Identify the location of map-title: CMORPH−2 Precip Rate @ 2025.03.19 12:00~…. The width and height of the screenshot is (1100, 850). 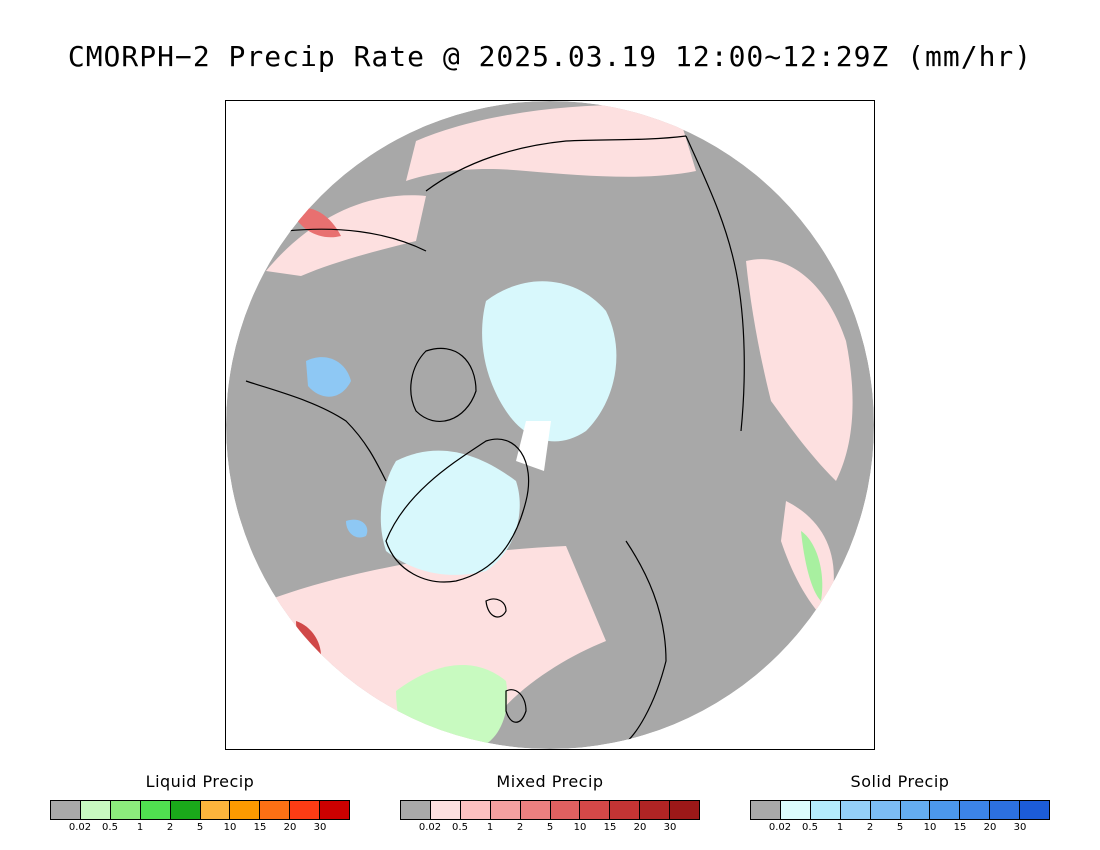
(550, 56).